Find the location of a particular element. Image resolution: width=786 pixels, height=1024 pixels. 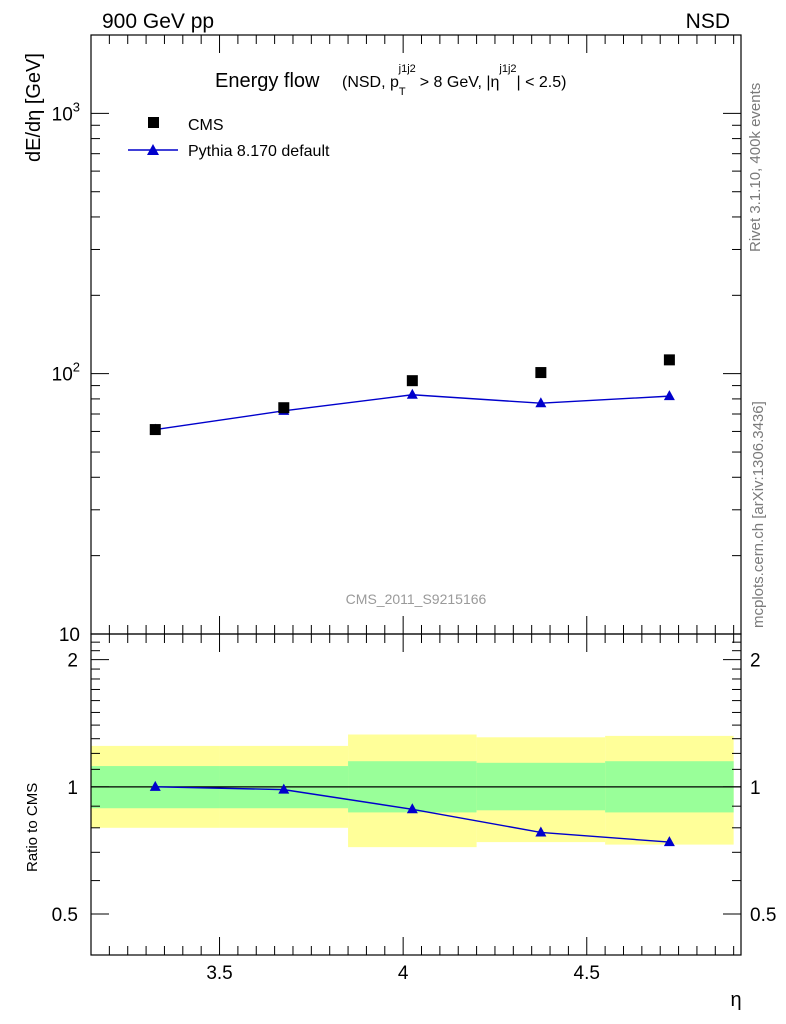

ratio-xtick-label: 3.5 is located at coordinates (219, 973).